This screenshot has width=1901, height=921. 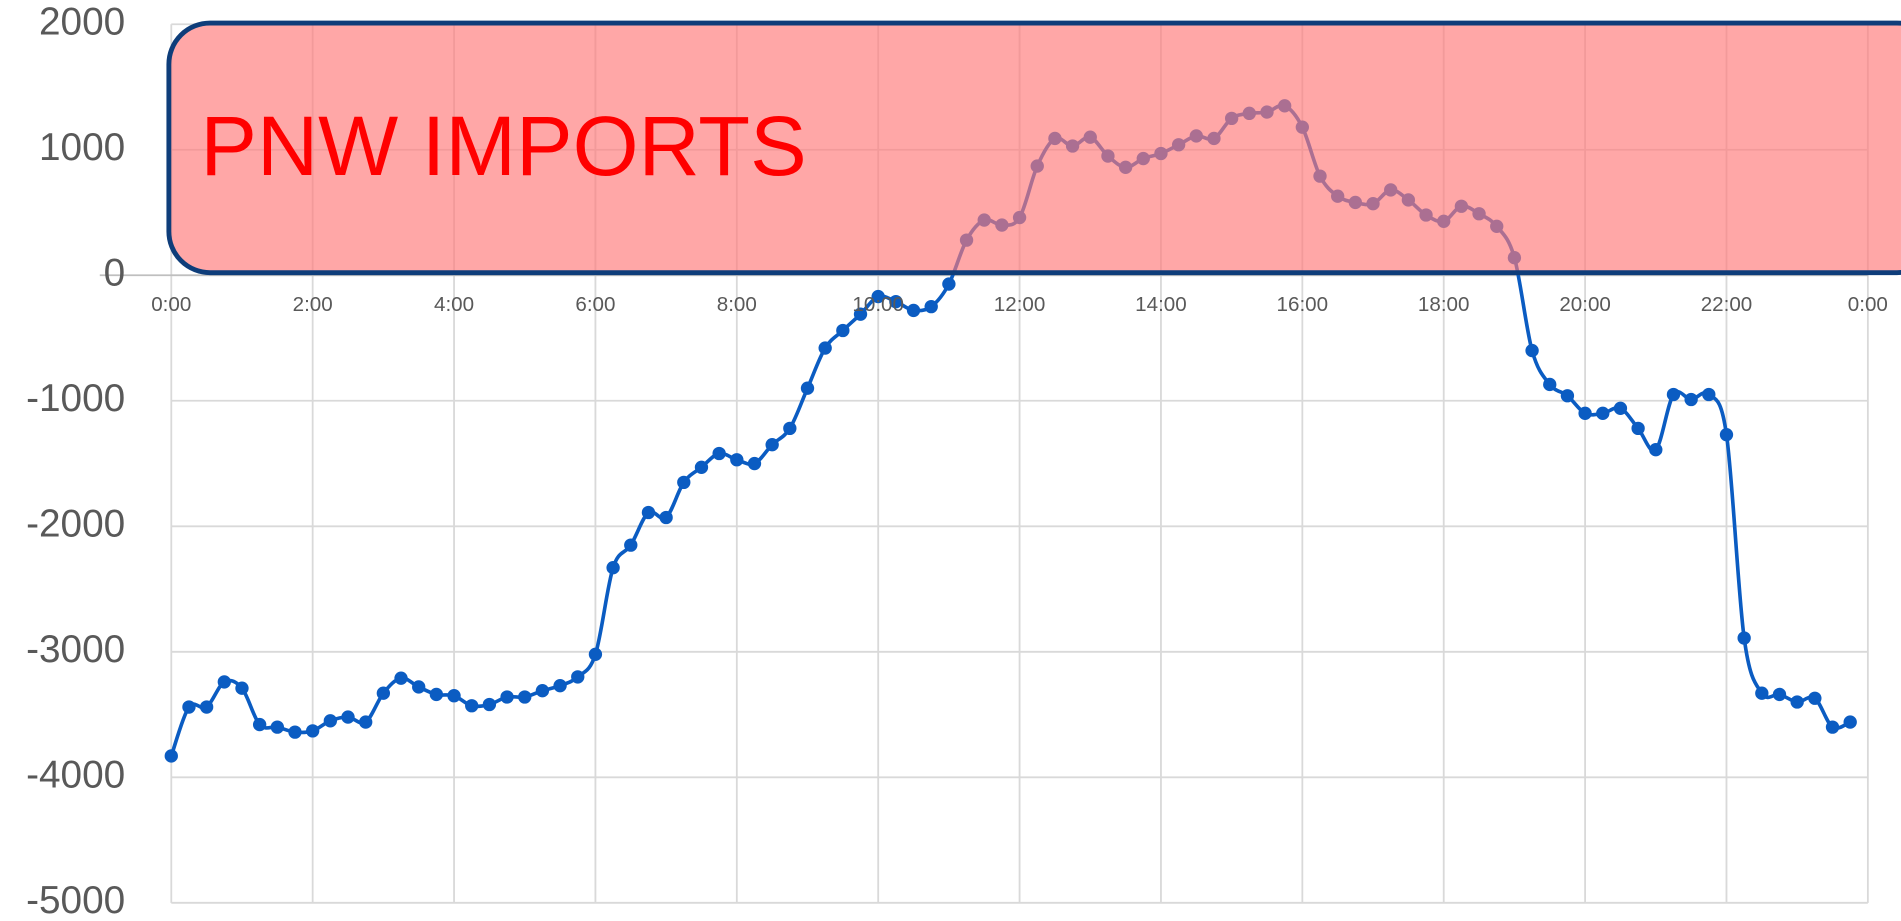 I want to click on x-tick-label: 4:00, so click(x=454, y=304).